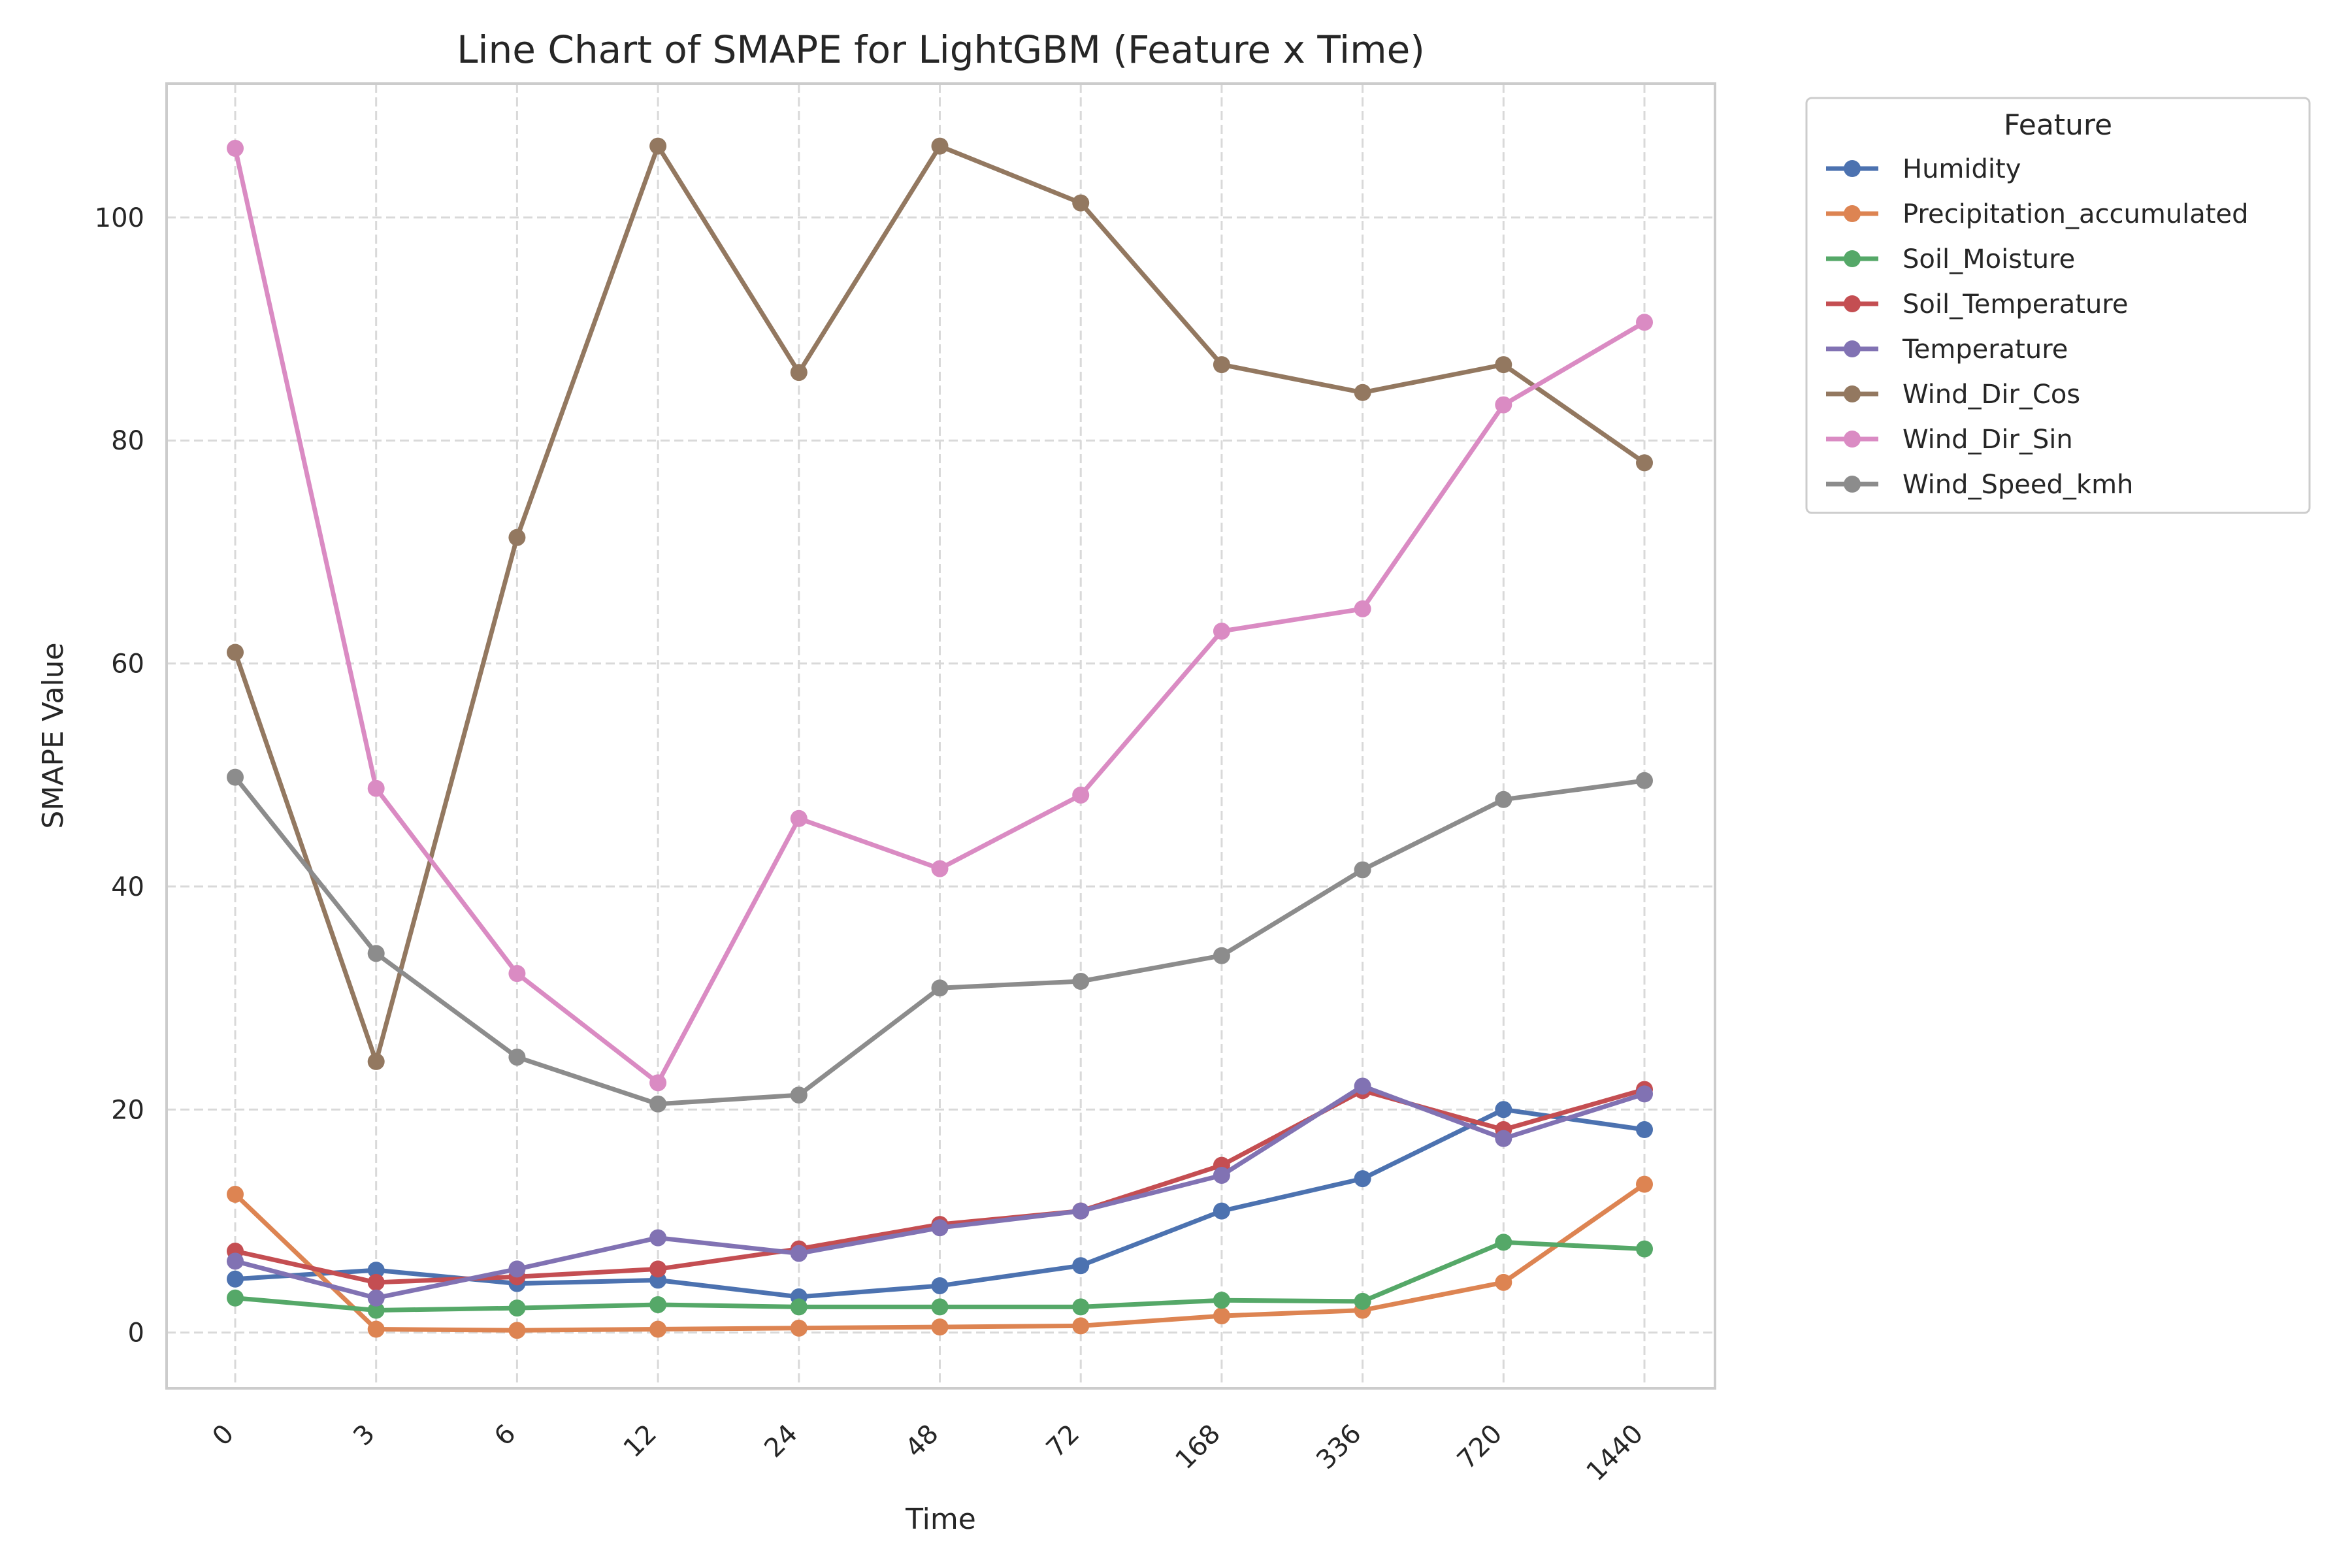 This screenshot has height=1568, width=2352. Describe the element at coordinates (223, 1435) in the screenshot. I see `x-tick-label: 0` at that location.